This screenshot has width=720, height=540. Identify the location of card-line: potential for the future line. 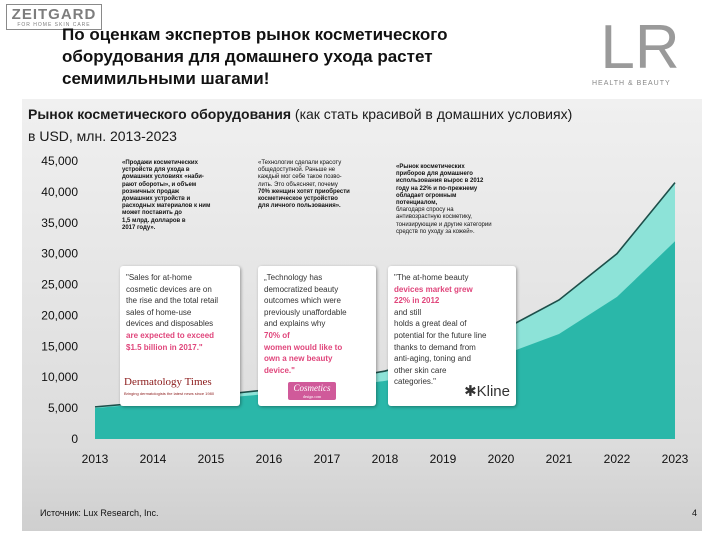
(440, 335).